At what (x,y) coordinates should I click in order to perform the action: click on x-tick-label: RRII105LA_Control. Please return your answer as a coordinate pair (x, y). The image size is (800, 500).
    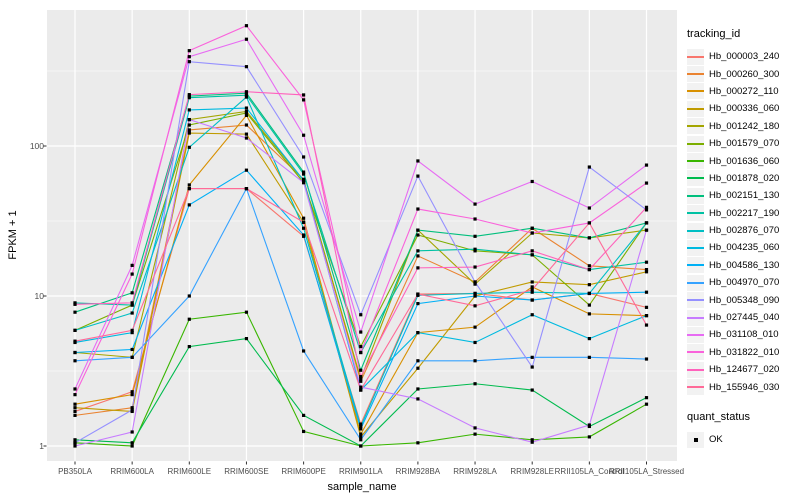
    Looking at the image, I should click on (589, 471).